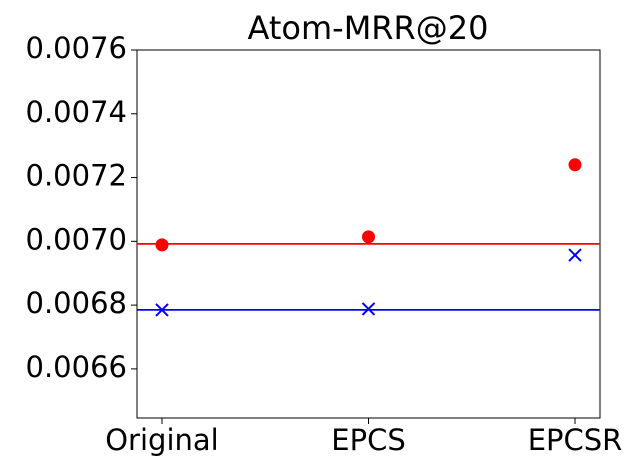 The height and width of the screenshot is (473, 640). I want to click on y-tick-label: 0.0070, so click(76, 239).